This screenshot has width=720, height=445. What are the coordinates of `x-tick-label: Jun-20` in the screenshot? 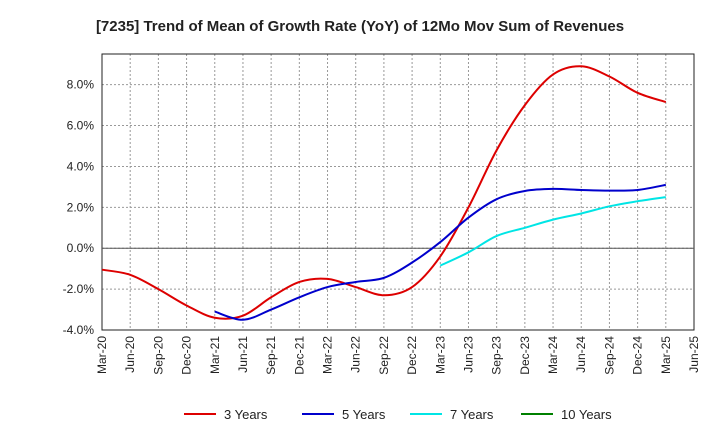 It's located at (130, 354).